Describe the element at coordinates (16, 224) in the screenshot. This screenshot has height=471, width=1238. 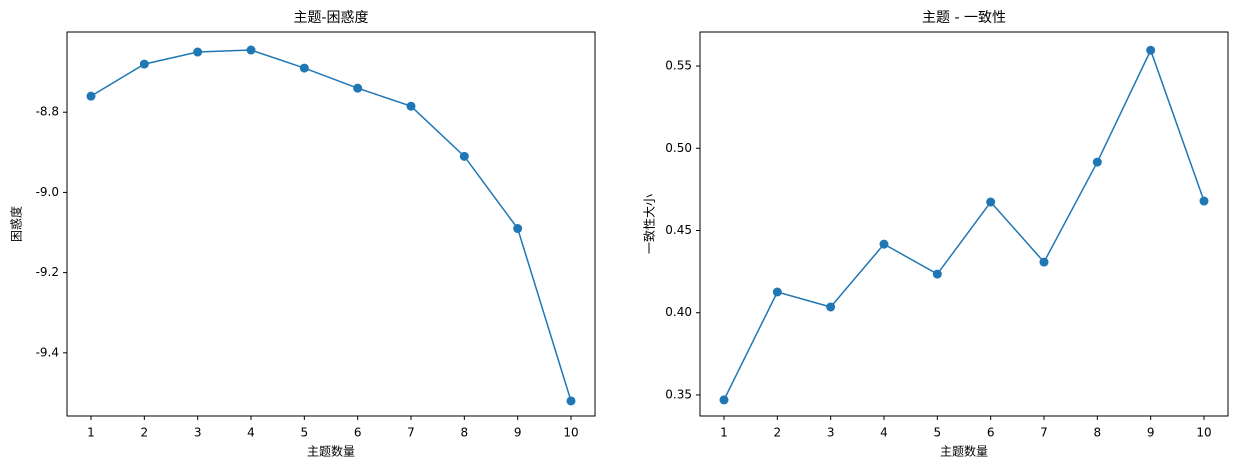
I see `y-axis-label: 困惑度` at that location.